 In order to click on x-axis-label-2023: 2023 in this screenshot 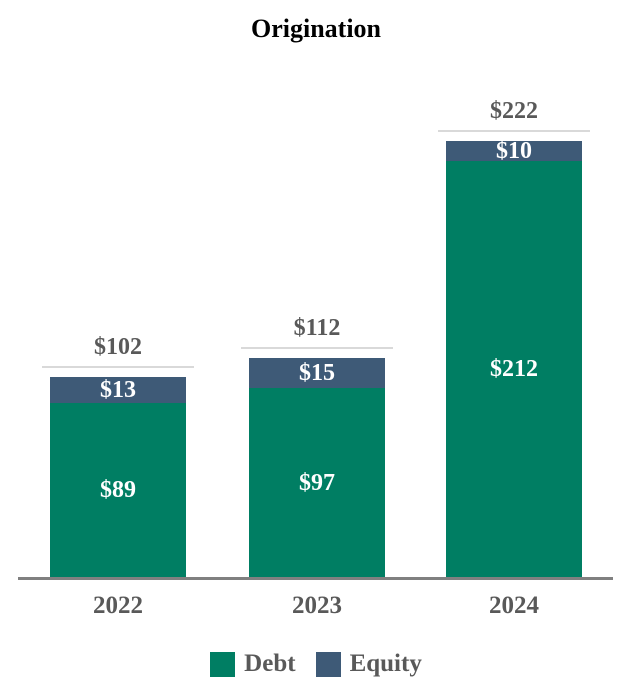, I will do `click(317, 605)`.